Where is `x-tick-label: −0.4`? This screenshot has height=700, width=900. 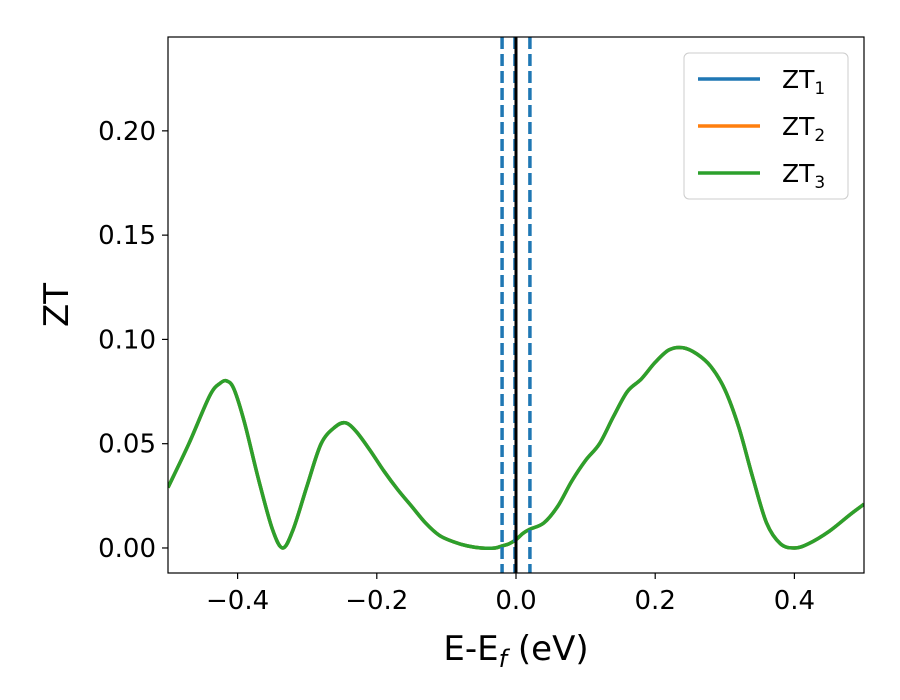
x-tick-label: −0.4 is located at coordinates (237, 601).